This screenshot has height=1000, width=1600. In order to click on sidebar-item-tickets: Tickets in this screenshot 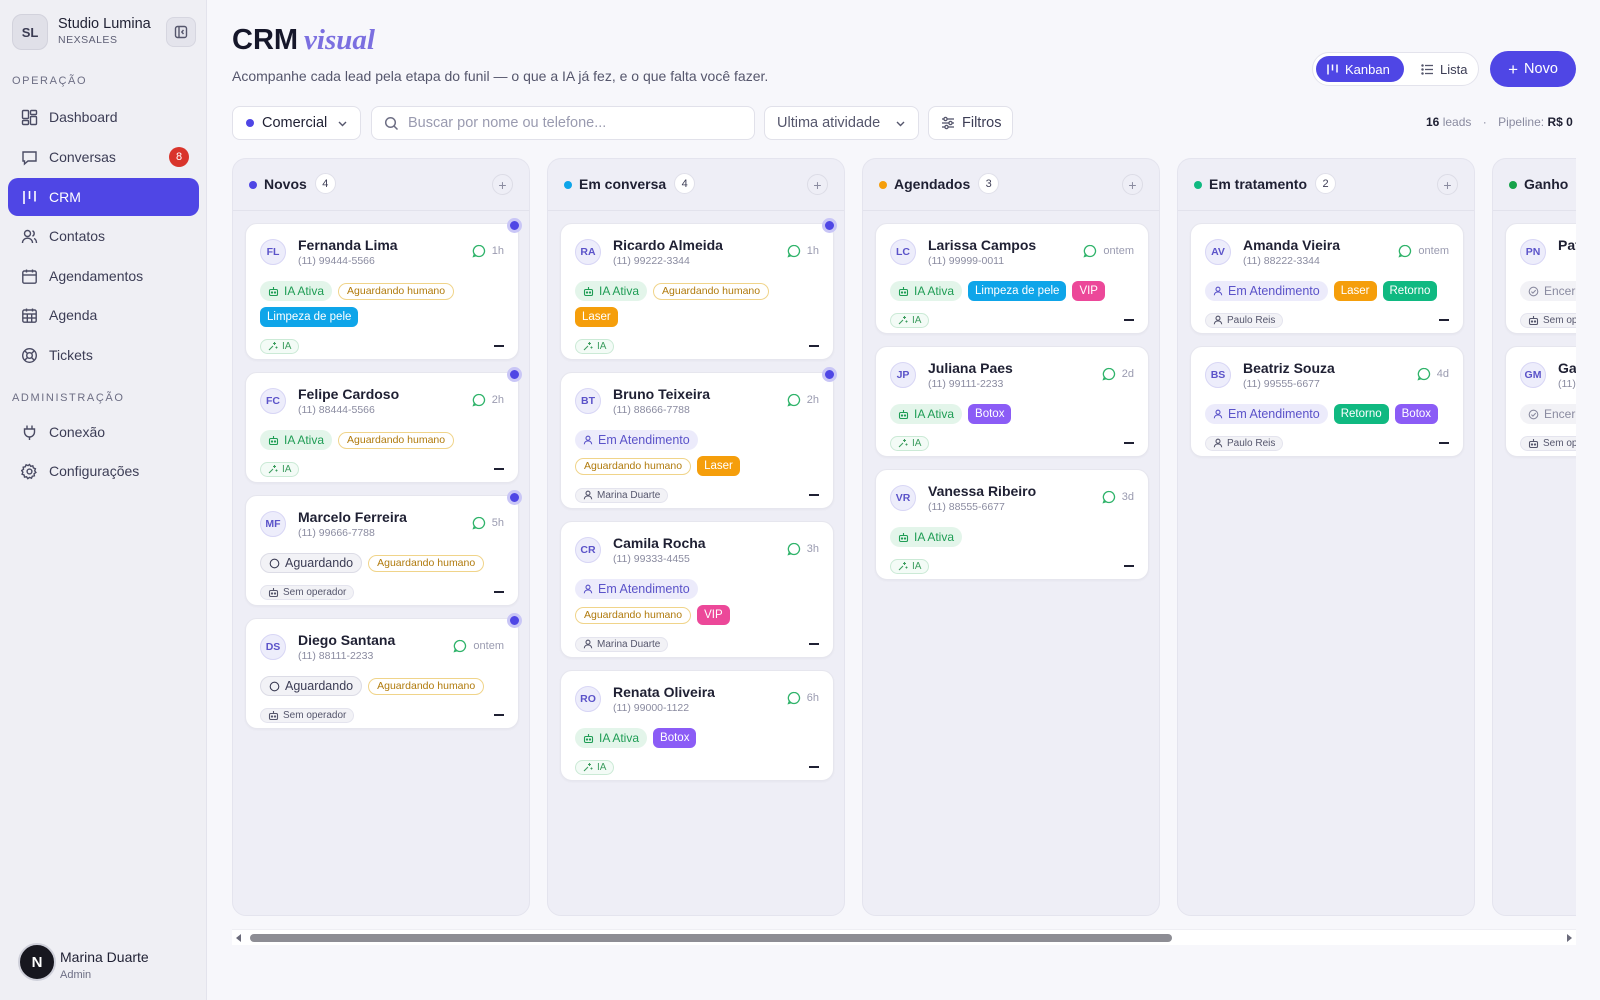, I will do `click(103, 355)`.